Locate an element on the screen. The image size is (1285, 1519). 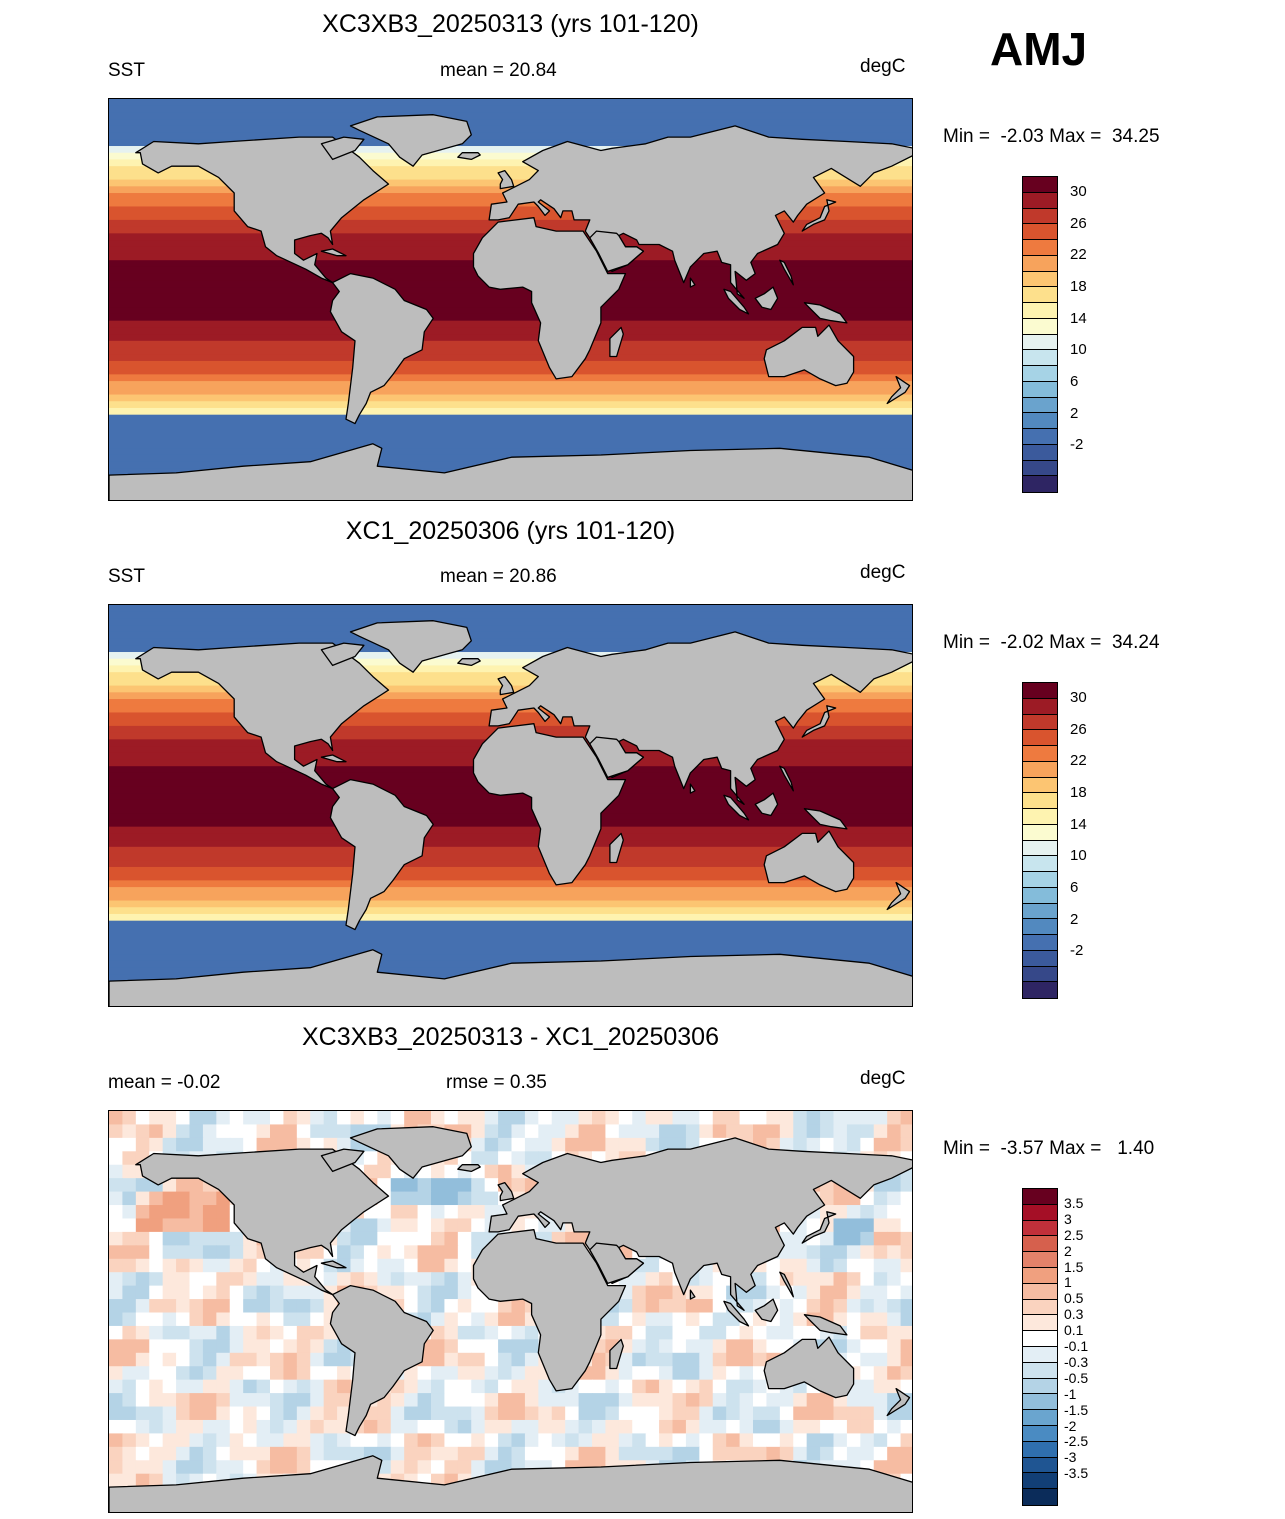
diff-colorbar-label: -2.5 is located at coordinates (1076, 1441).